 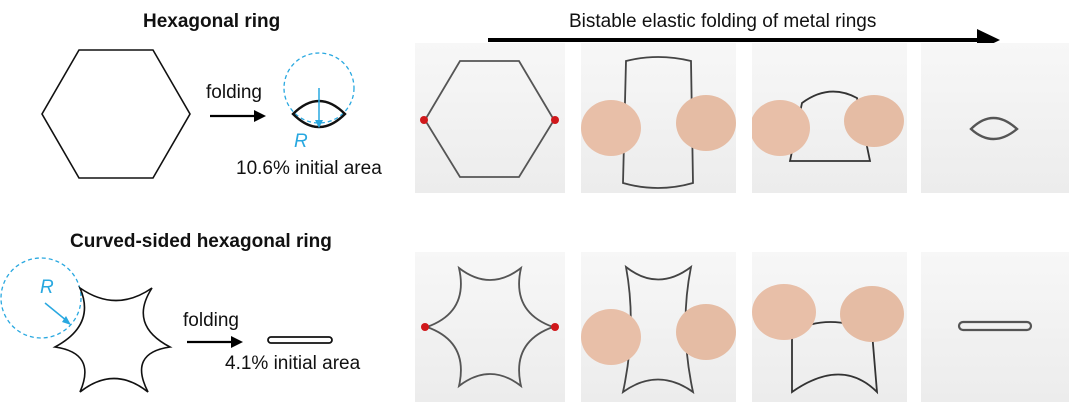 What do you see at coordinates (994, 128) in the screenshot?
I see `photo-top-4-ring` at bounding box center [994, 128].